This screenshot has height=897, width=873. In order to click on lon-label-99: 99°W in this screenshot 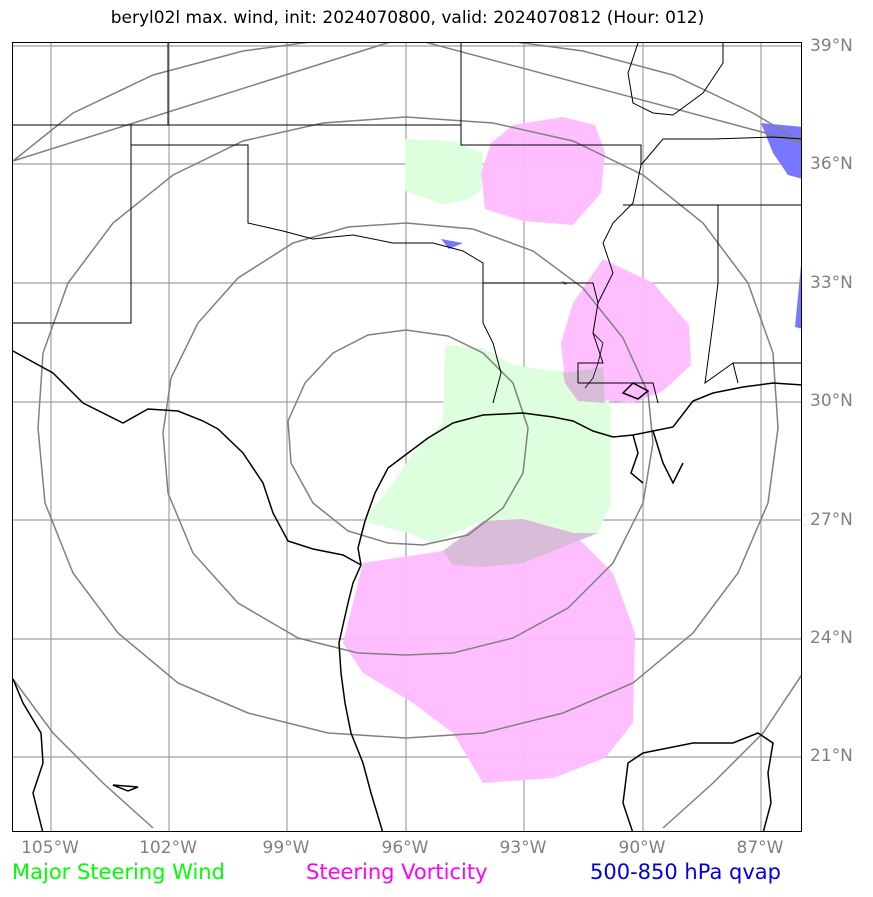, I will do `click(286, 848)`.